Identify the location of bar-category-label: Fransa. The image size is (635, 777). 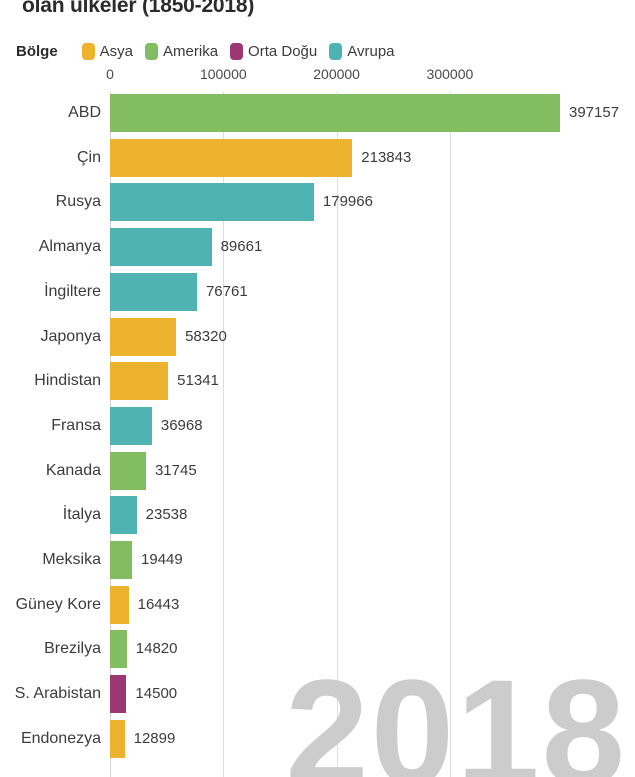
(76, 425).